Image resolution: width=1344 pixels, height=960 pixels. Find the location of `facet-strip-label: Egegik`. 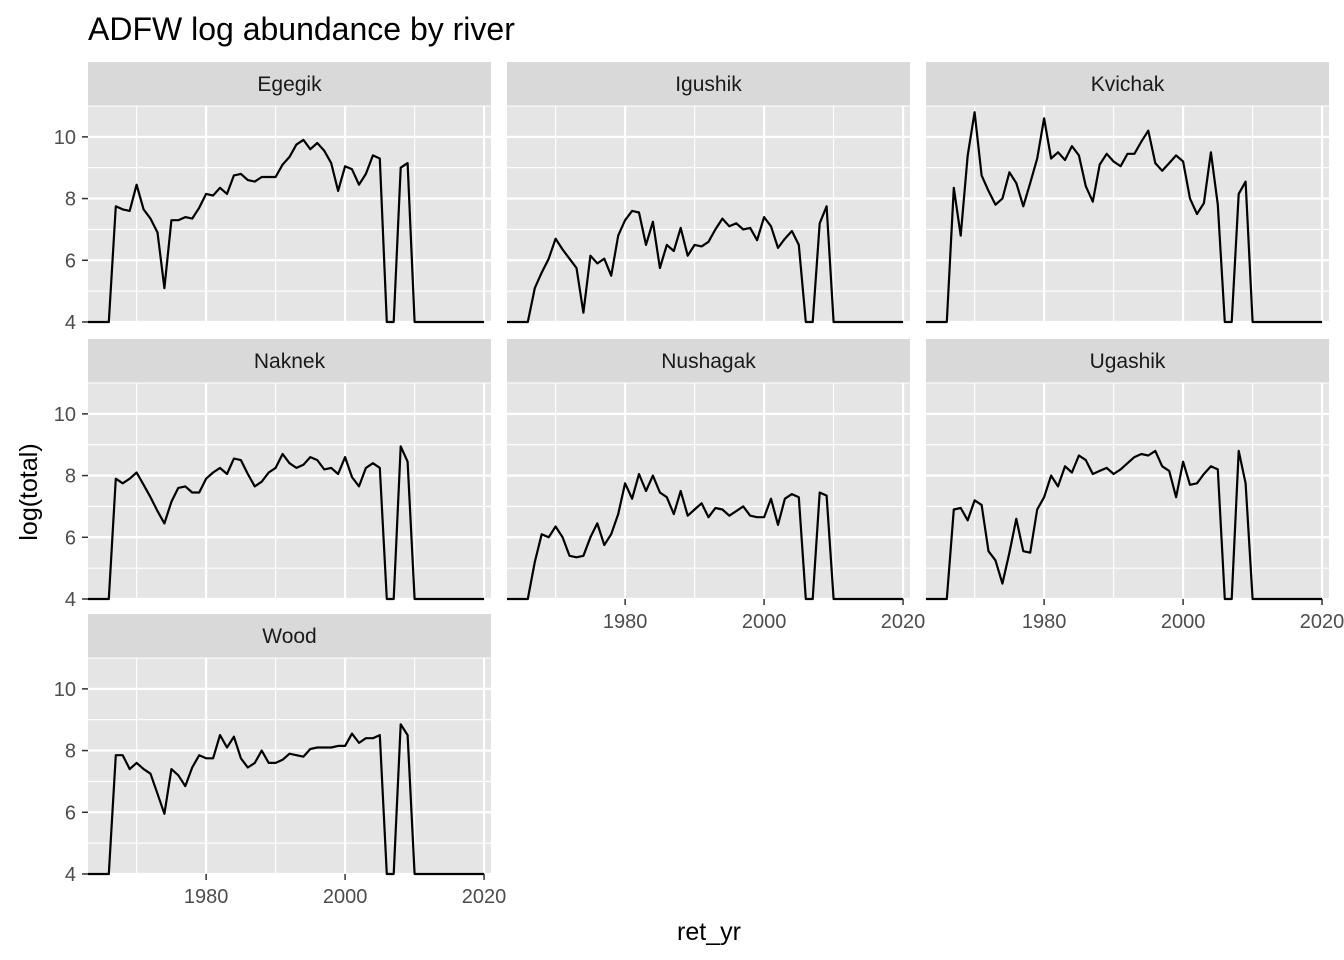

facet-strip-label: Egegik is located at coordinates (289, 84).